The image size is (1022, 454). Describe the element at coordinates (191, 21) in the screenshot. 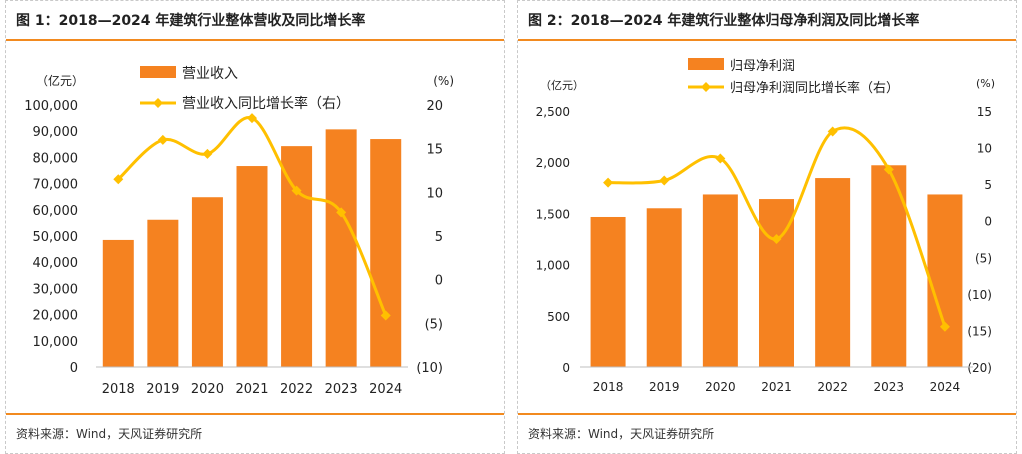

I see `chart-title: 图 1：2018—2024 年建筑行业整体营收及同比增长率` at that location.